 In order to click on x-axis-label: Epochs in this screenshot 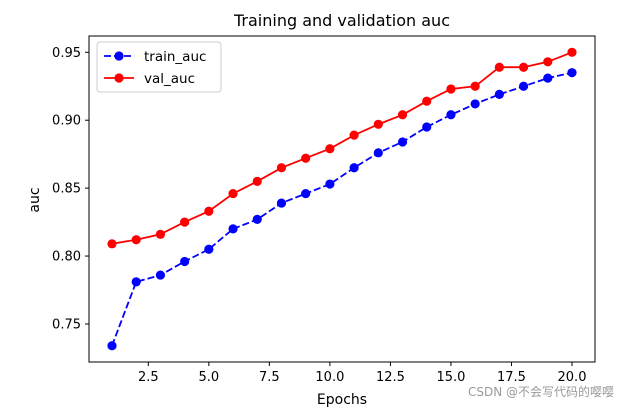, I will do `click(342, 400)`.